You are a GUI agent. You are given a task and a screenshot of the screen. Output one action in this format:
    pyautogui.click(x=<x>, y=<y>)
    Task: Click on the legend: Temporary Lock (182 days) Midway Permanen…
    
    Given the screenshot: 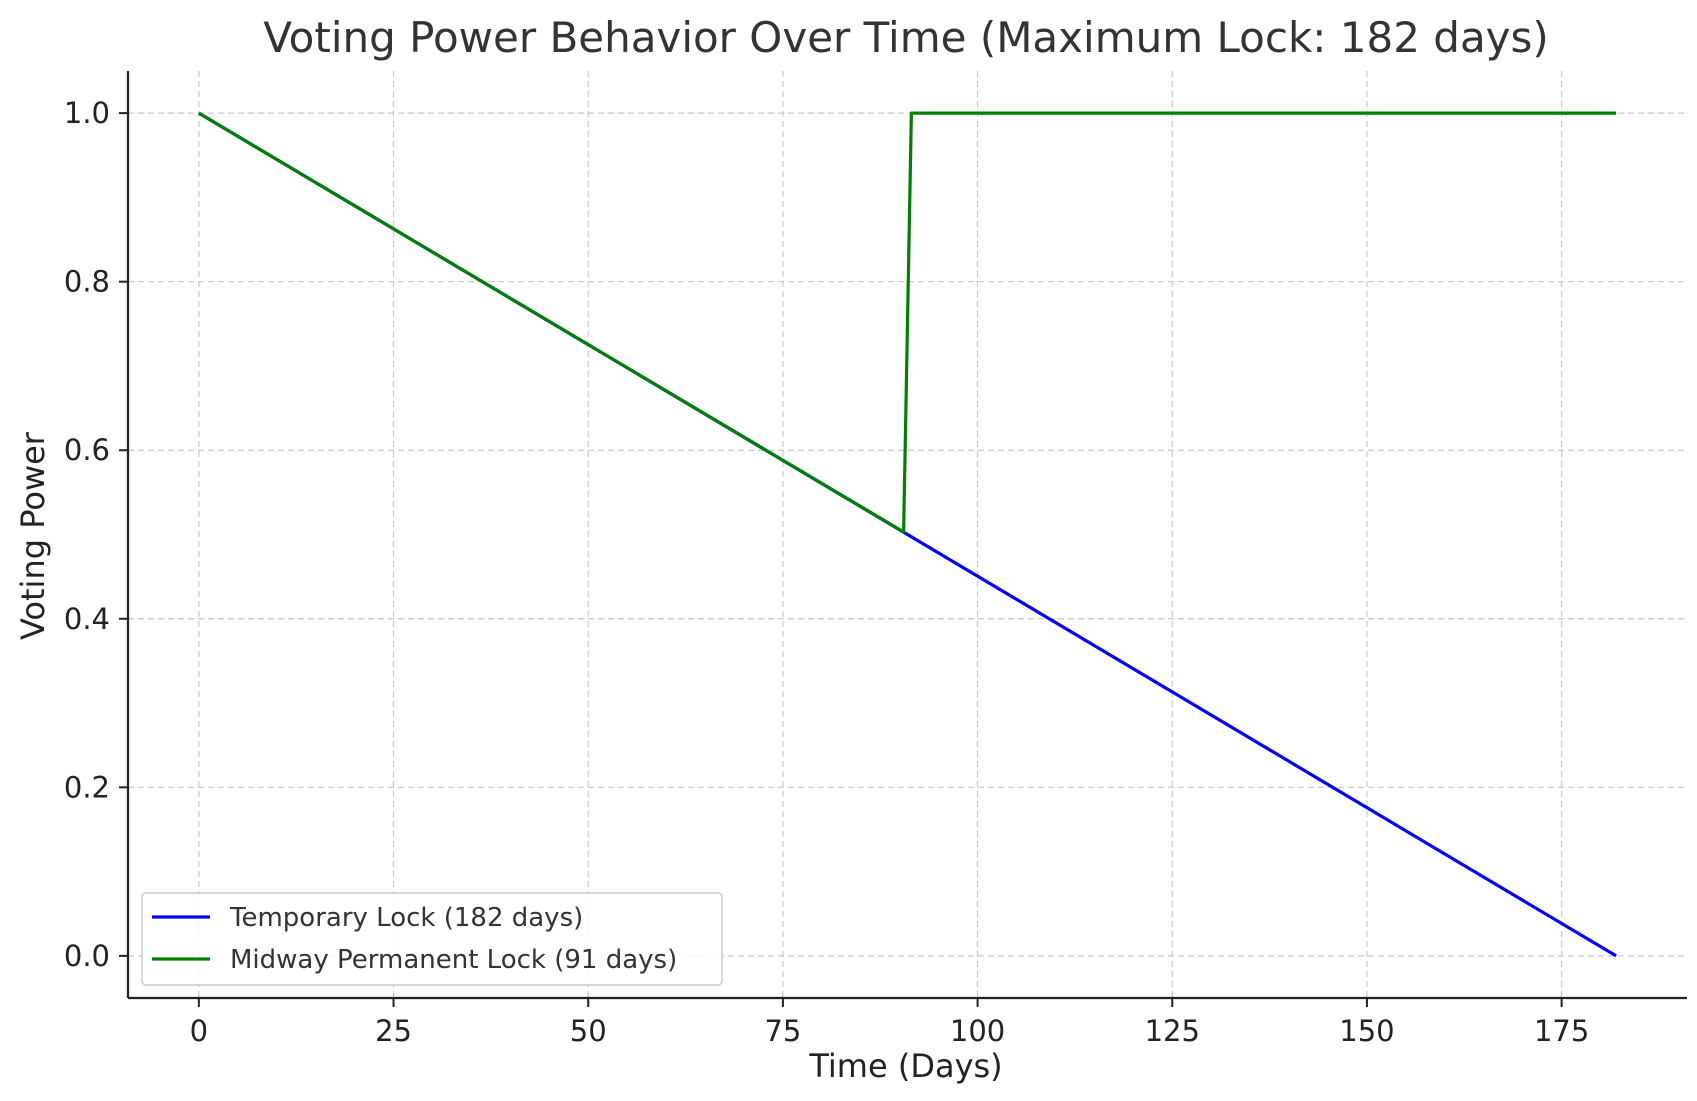 What is the action you would take?
    pyautogui.click(x=432, y=939)
    